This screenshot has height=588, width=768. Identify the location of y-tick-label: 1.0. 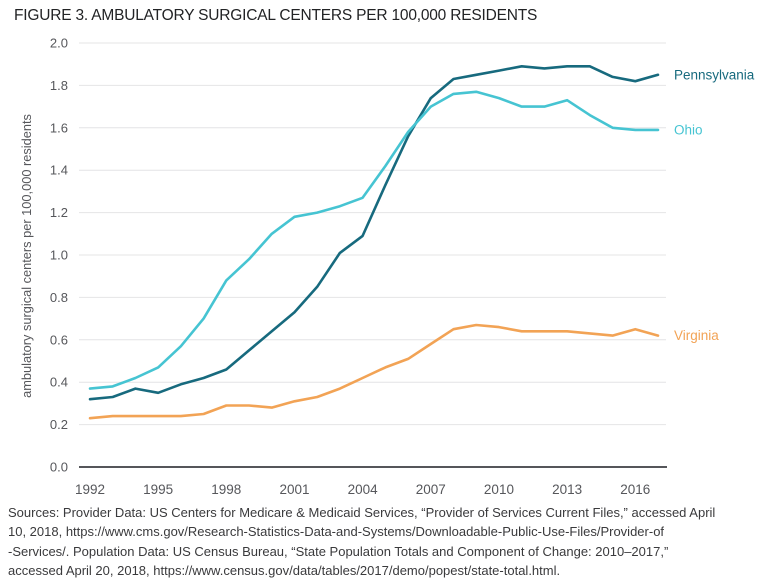
(59, 255).